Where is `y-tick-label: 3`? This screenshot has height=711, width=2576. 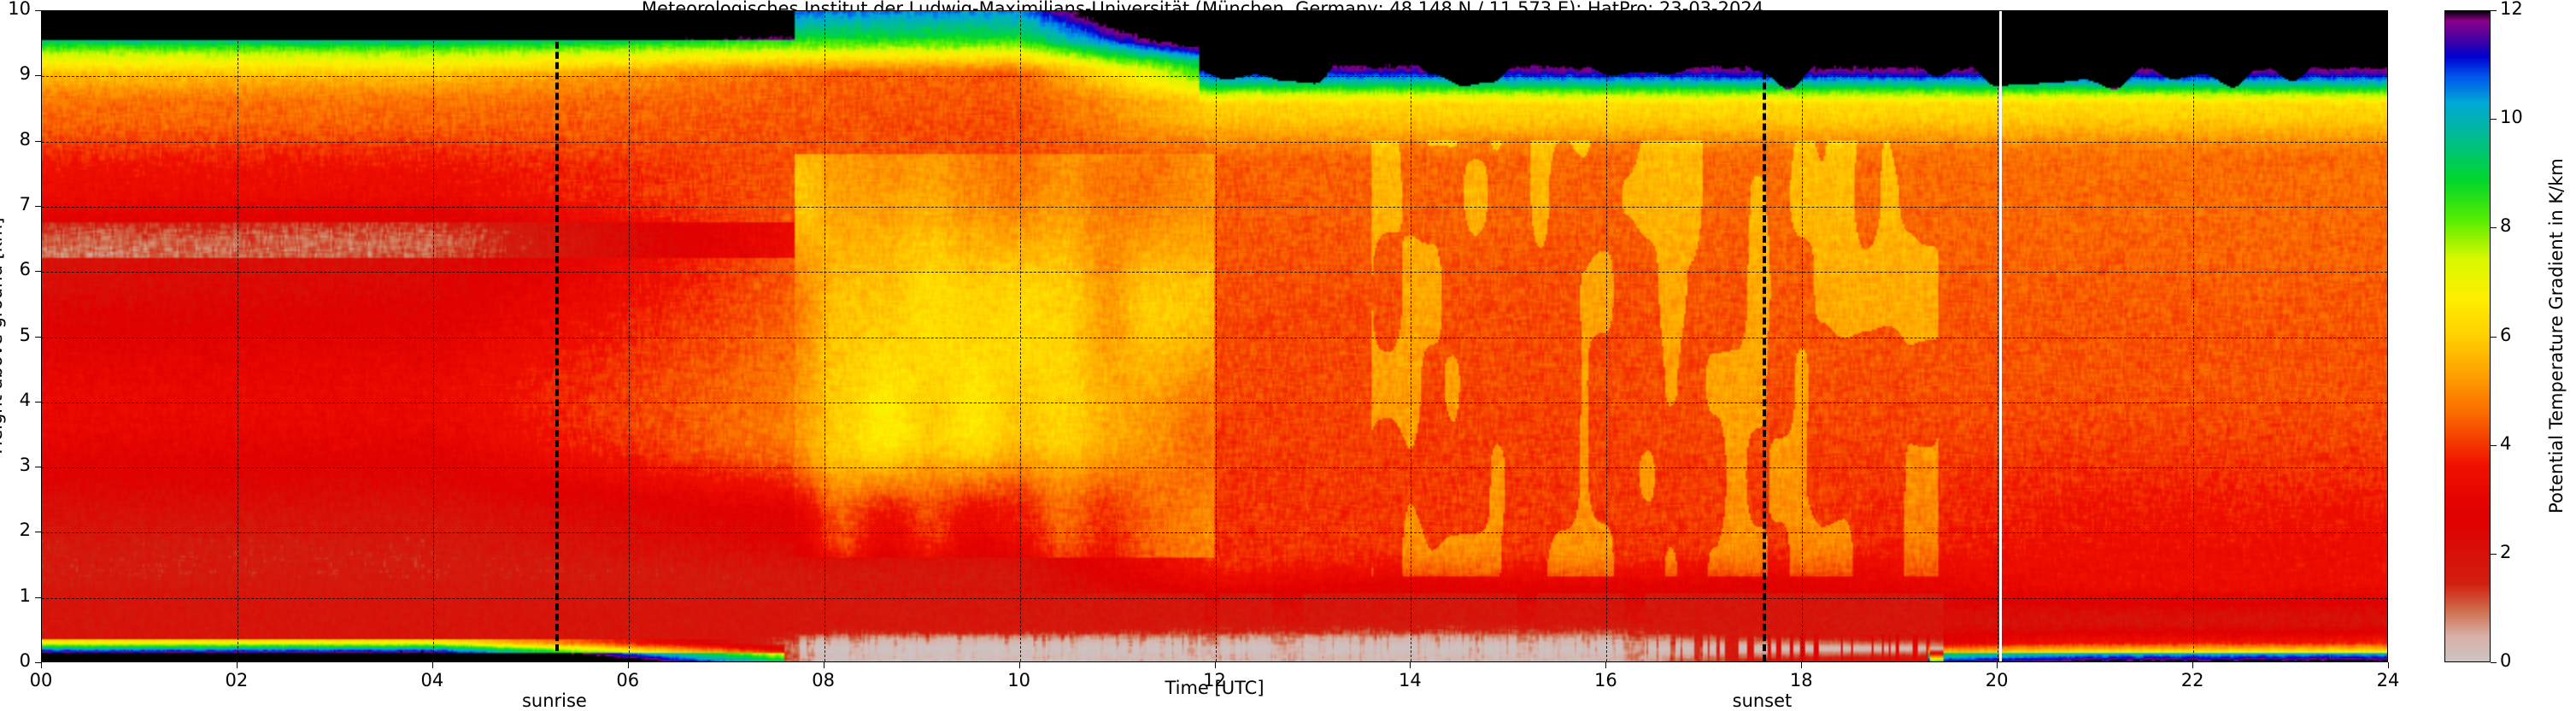 y-tick-label: 3 is located at coordinates (25, 466).